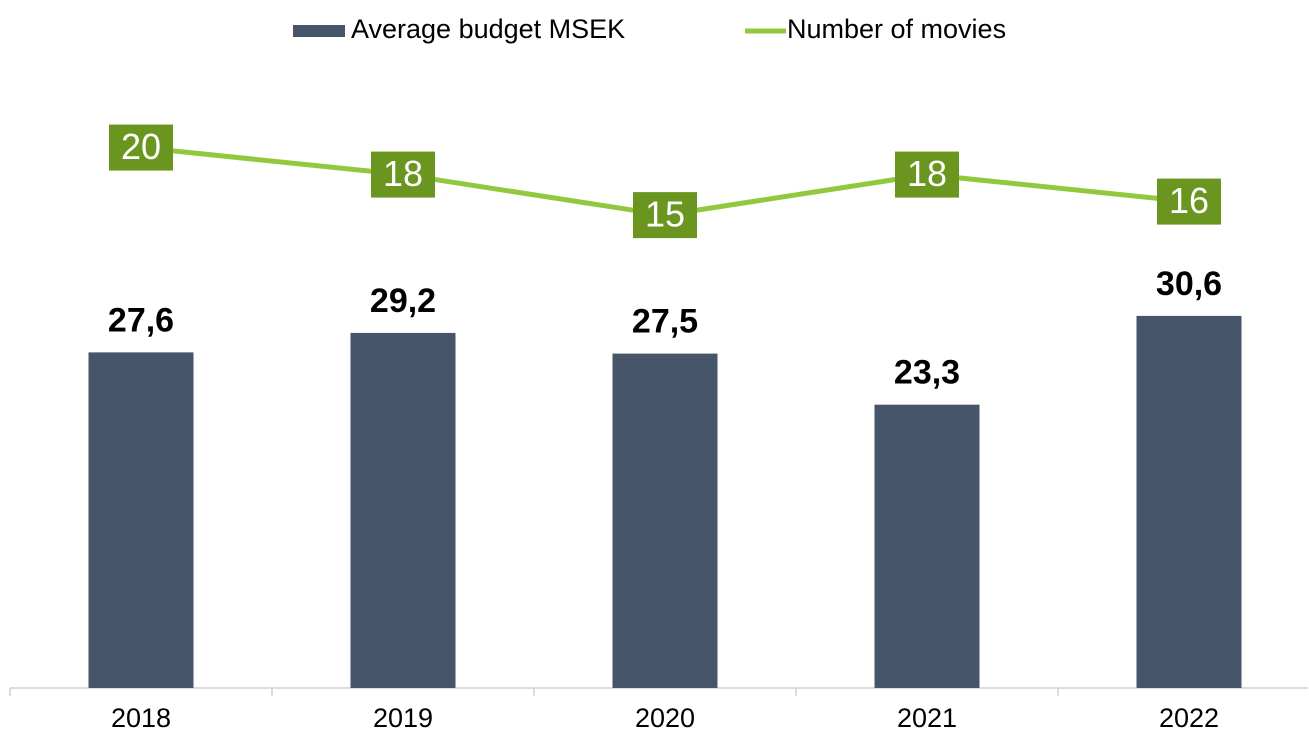 The width and height of the screenshot is (1309, 740). Describe the element at coordinates (319, 31) in the screenshot. I see `legend-swatch` at that location.